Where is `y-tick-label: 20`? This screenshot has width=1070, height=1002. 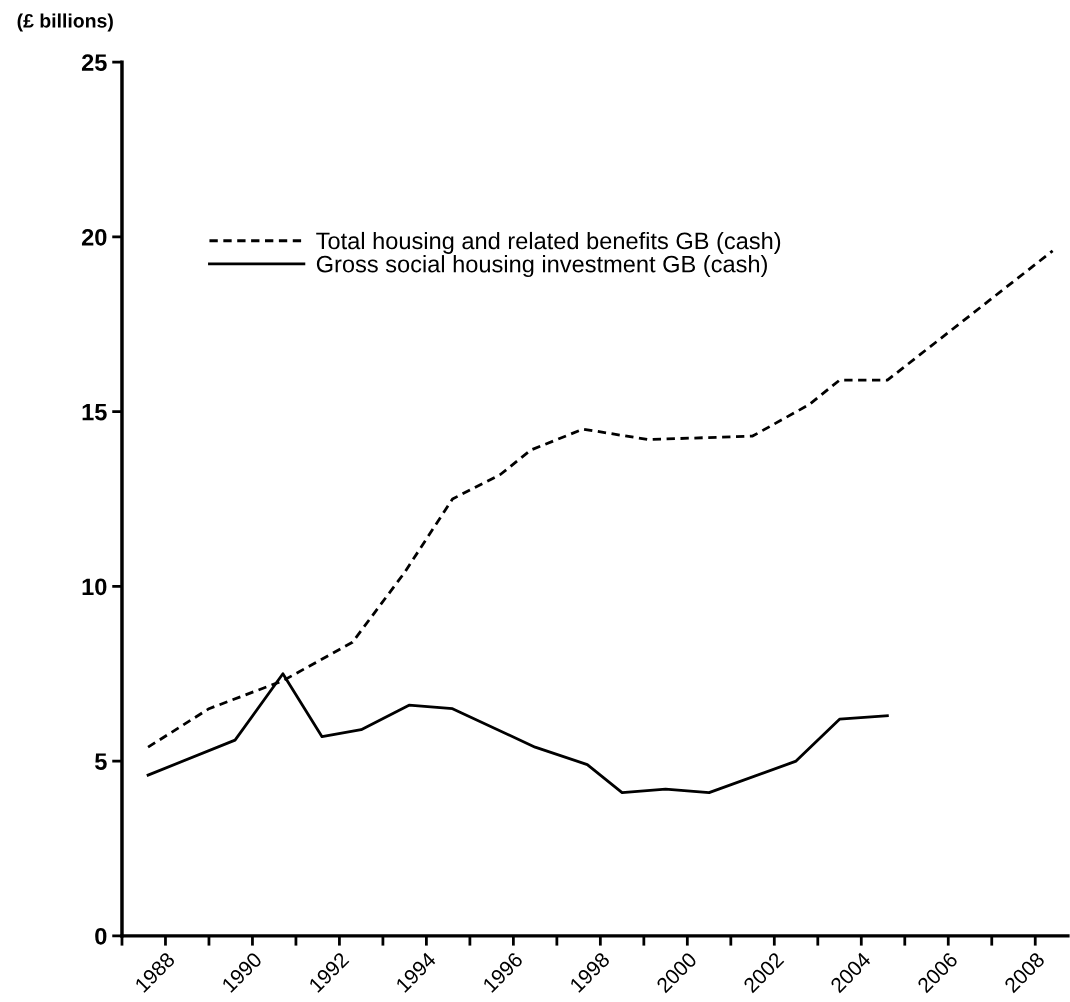 y-tick-label: 20 is located at coordinates (94, 237).